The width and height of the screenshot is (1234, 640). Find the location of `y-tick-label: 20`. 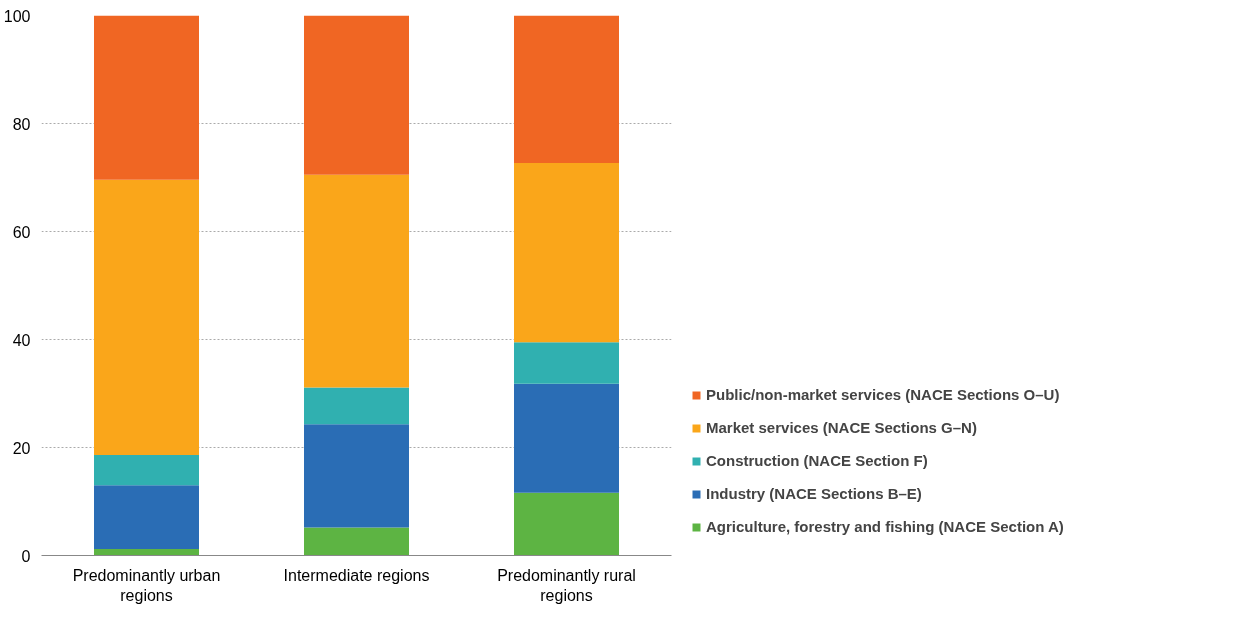

y-tick-label: 20 is located at coordinates (21, 448).